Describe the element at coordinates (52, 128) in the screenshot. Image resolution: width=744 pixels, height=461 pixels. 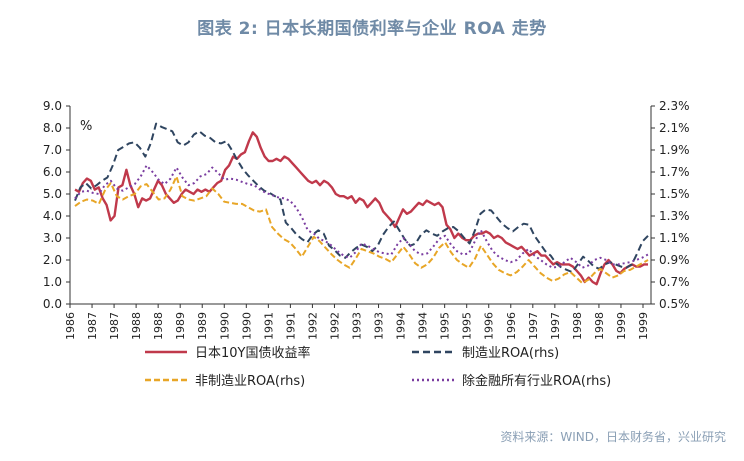
I see `left-tick-label: 8.0` at that location.